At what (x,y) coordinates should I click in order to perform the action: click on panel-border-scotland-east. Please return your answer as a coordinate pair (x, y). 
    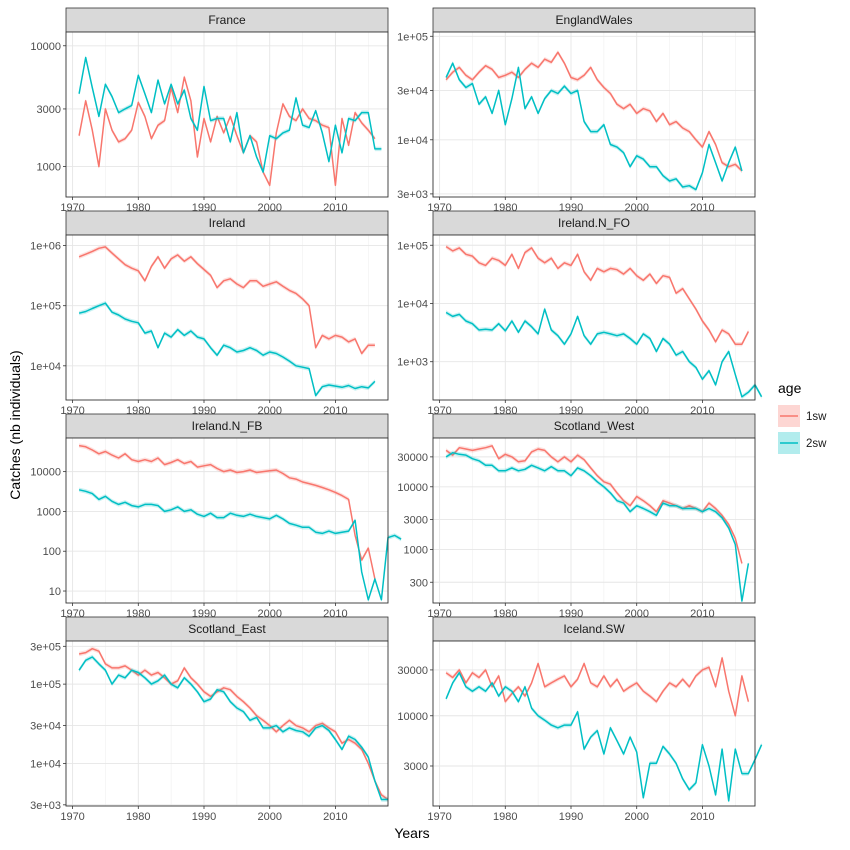
    Looking at the image, I should click on (227, 723).